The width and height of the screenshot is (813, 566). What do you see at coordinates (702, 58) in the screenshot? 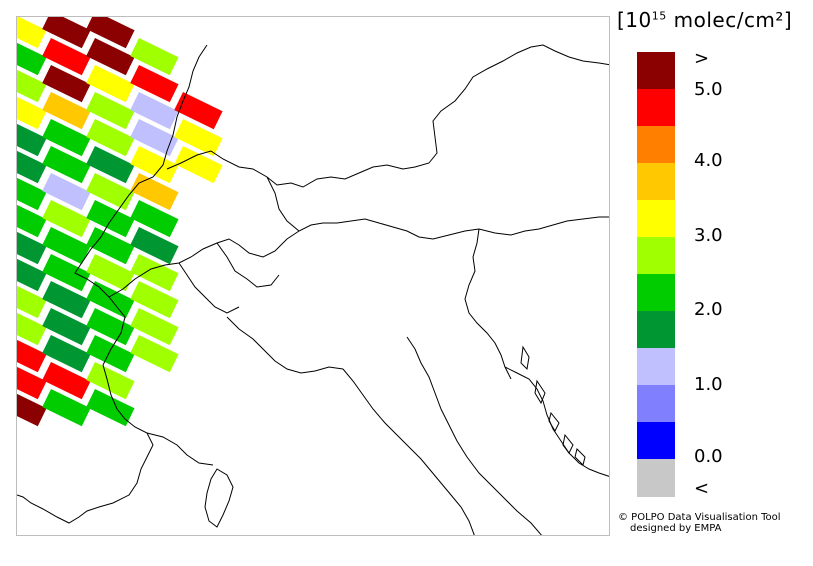
I see `legend-tick-label: >` at bounding box center [702, 58].